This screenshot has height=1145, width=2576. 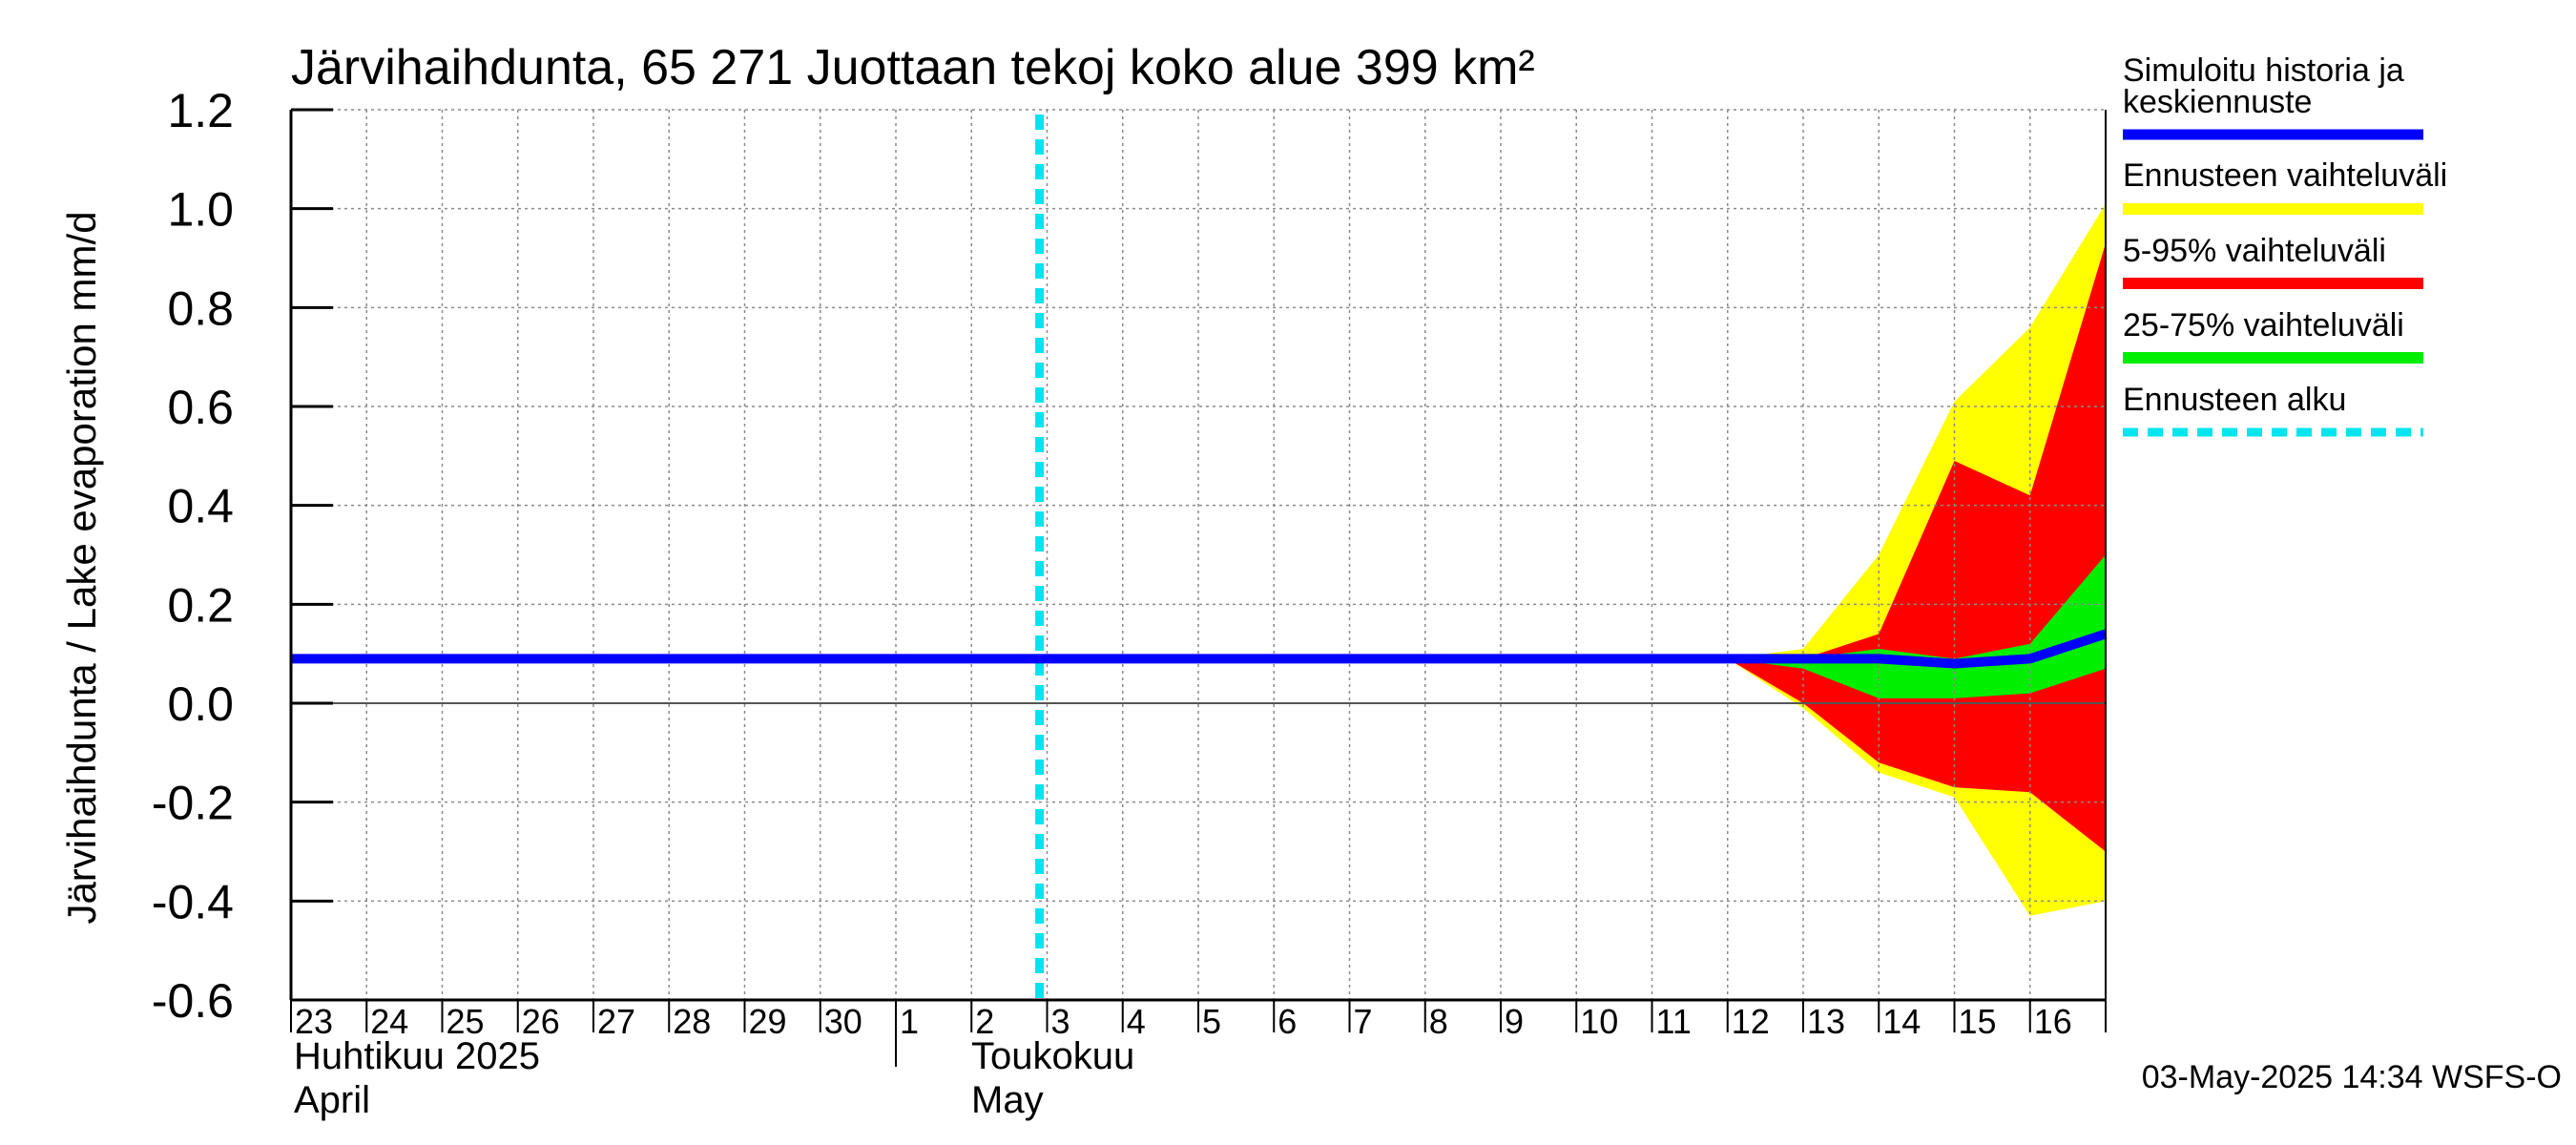 What do you see at coordinates (332, 1100) in the screenshot?
I see `month-label-april-en: April` at bounding box center [332, 1100].